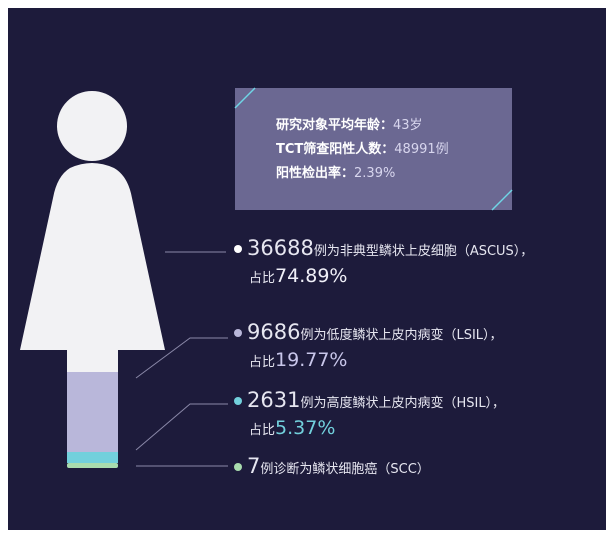 The image size is (614, 534). I want to click on desc: 例为高度鳞状上皮内病变（HSIL），, so click(403, 403).